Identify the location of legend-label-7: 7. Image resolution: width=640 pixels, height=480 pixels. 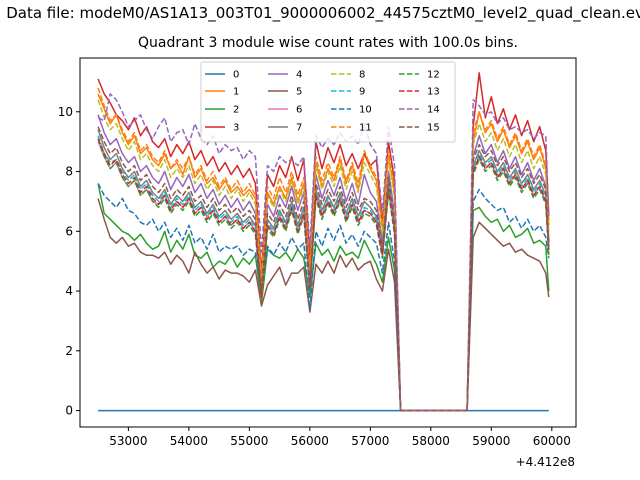
(299, 128).